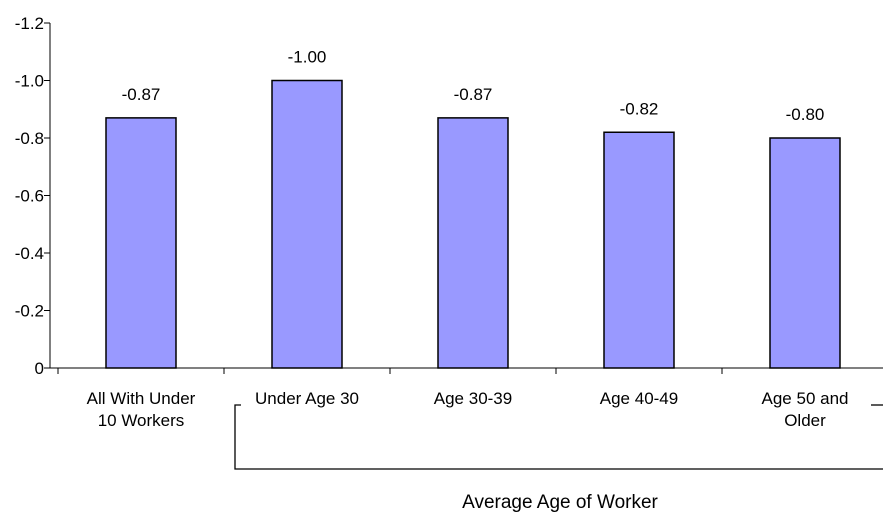 The height and width of the screenshot is (516, 883). What do you see at coordinates (141, 398) in the screenshot?
I see `category-label-line: All With Under` at bounding box center [141, 398].